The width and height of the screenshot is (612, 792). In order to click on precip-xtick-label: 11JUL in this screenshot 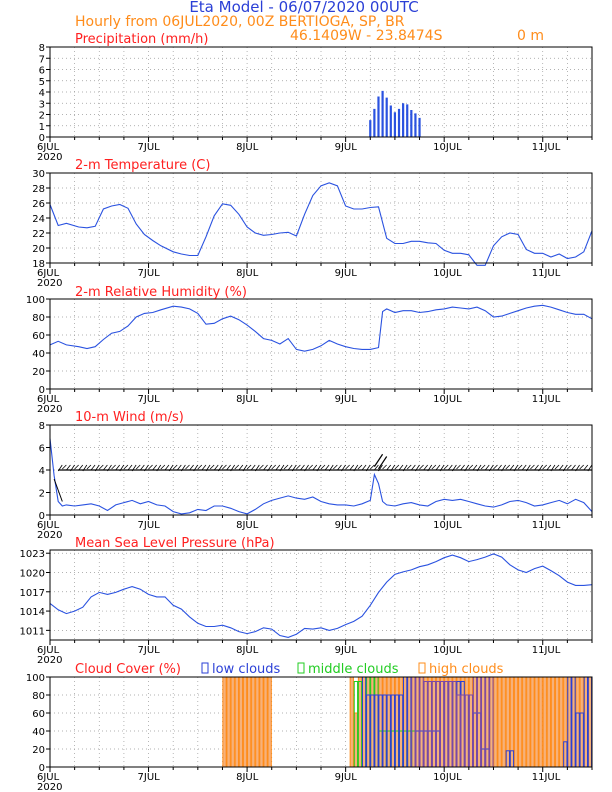, I will do `click(546, 147)`.